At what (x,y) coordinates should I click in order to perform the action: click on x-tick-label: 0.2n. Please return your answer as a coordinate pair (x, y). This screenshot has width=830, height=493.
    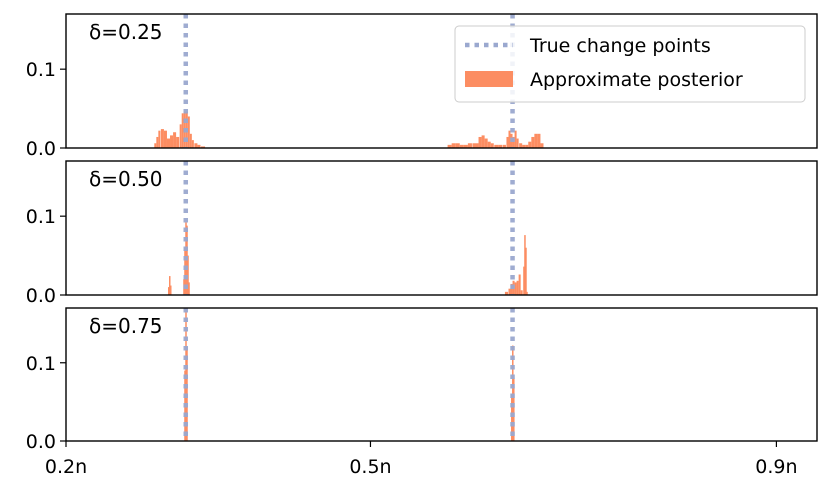
    Looking at the image, I should click on (66, 467).